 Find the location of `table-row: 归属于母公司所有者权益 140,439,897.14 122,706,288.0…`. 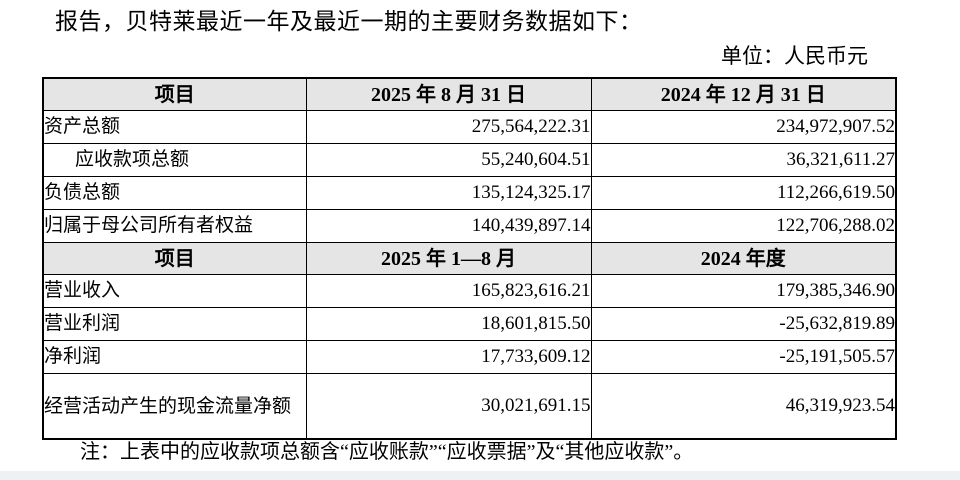

table-row: 归属于母公司所有者权益 140,439,897.14 122,706,288.0… is located at coordinates (469, 226).